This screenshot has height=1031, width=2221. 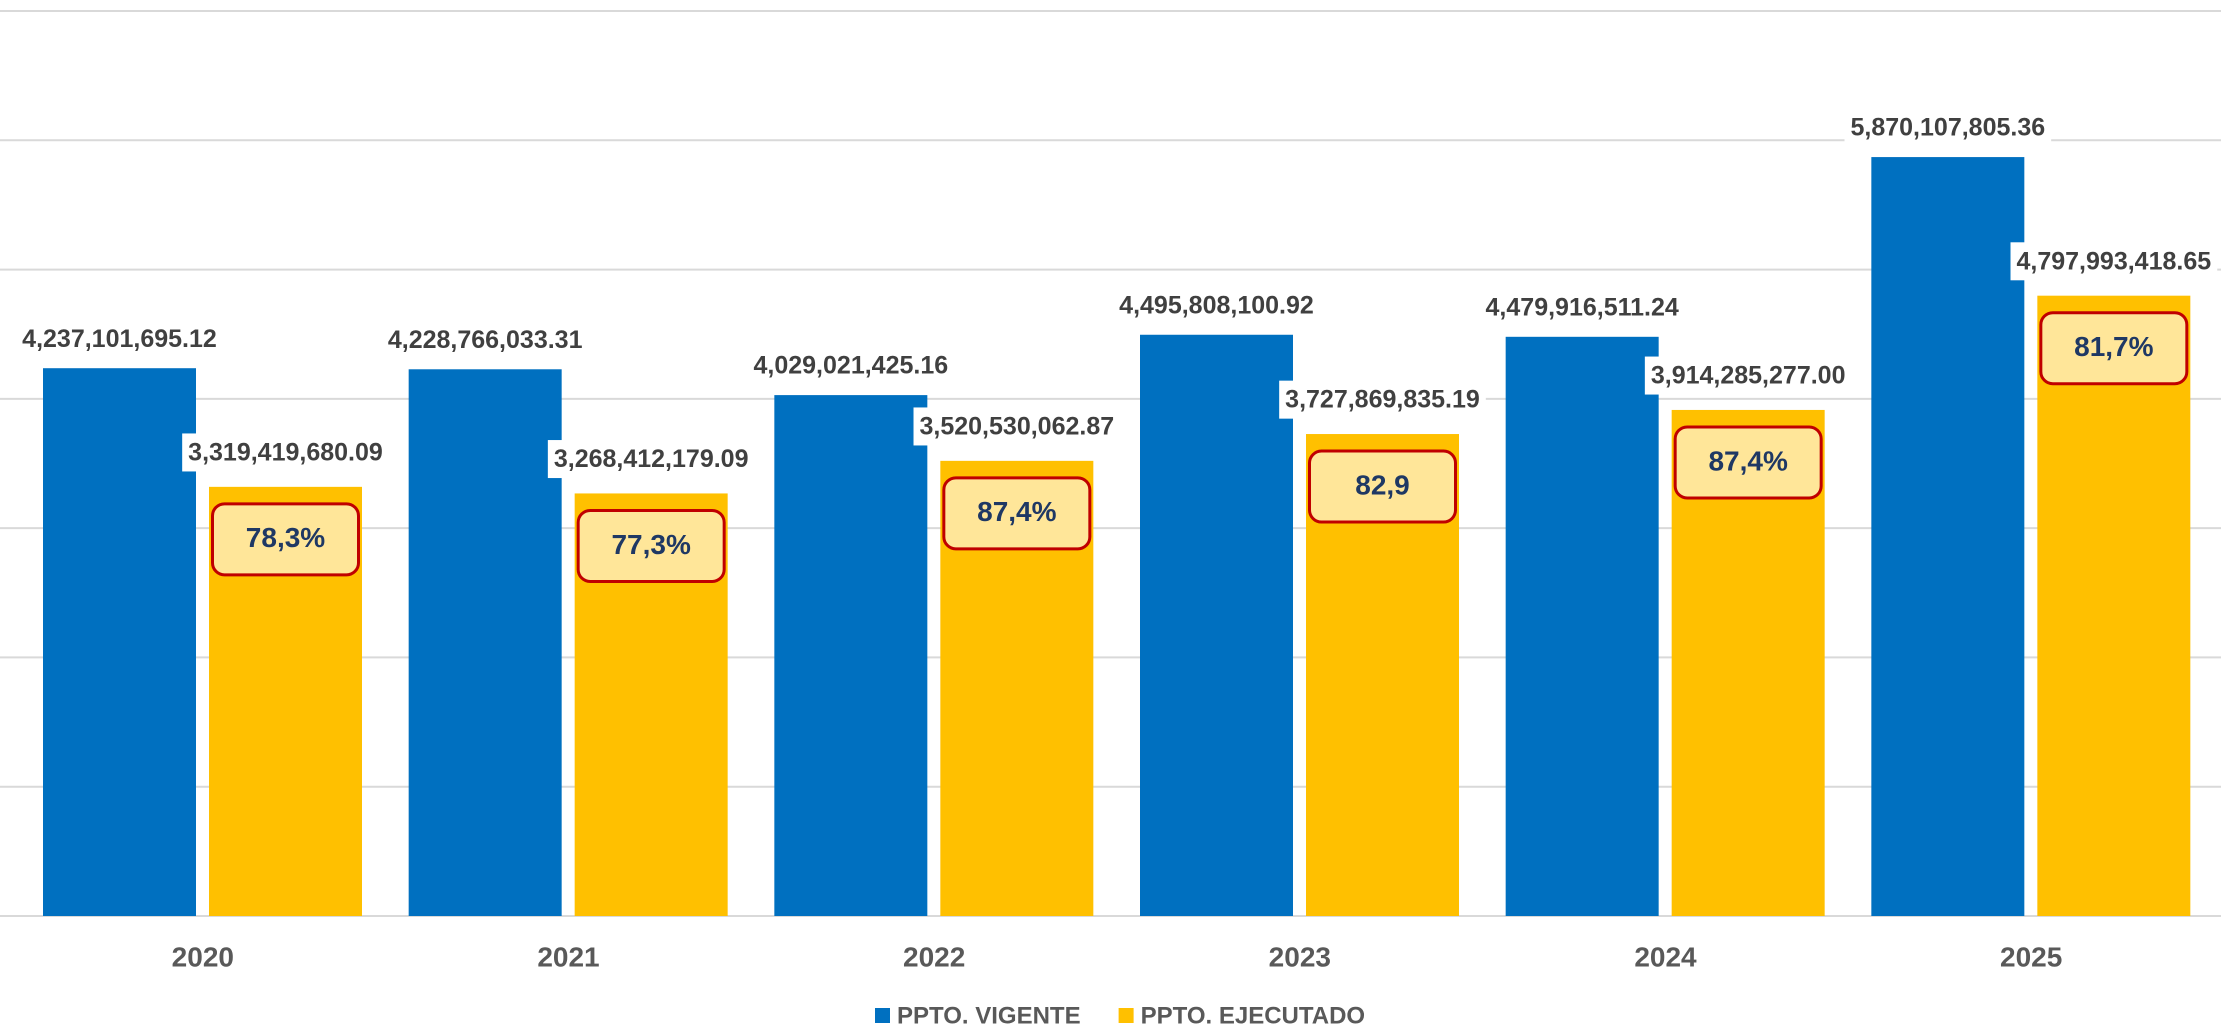 I want to click on annotation: 77,3%, so click(x=650, y=544).